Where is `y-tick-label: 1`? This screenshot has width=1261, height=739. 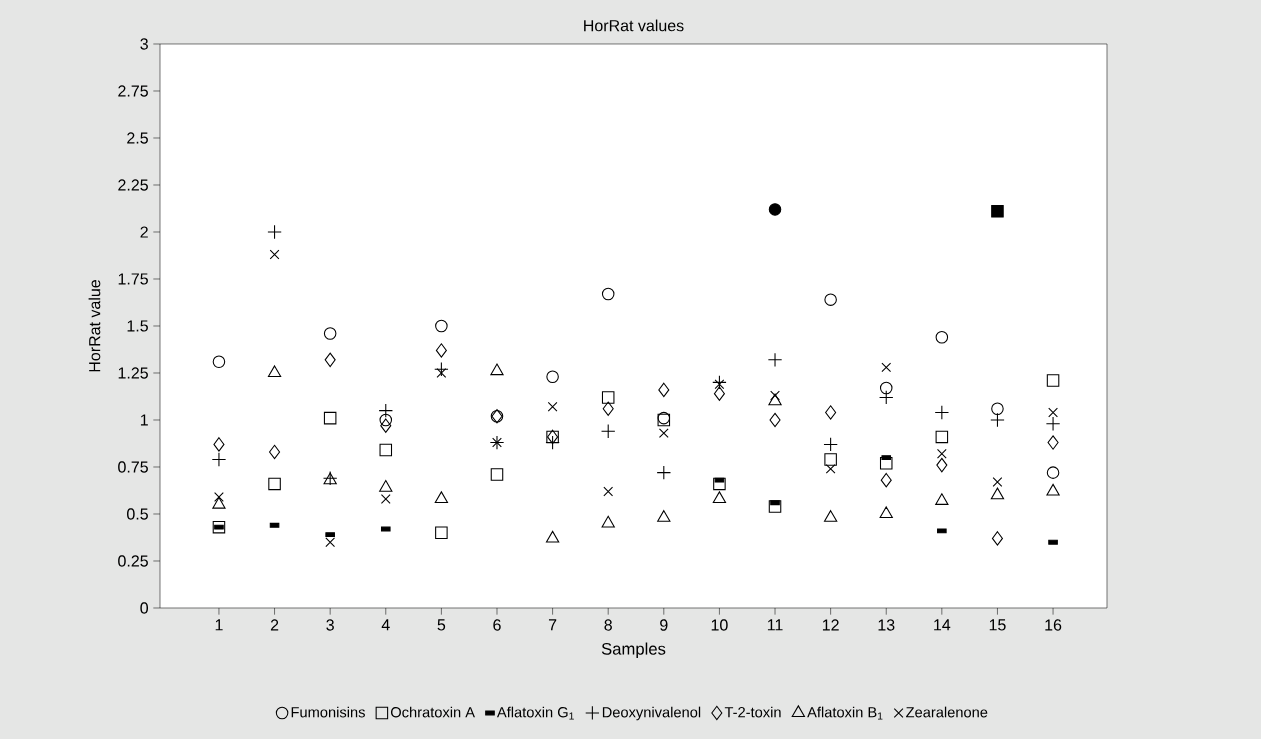 y-tick-label: 1 is located at coordinates (144, 420).